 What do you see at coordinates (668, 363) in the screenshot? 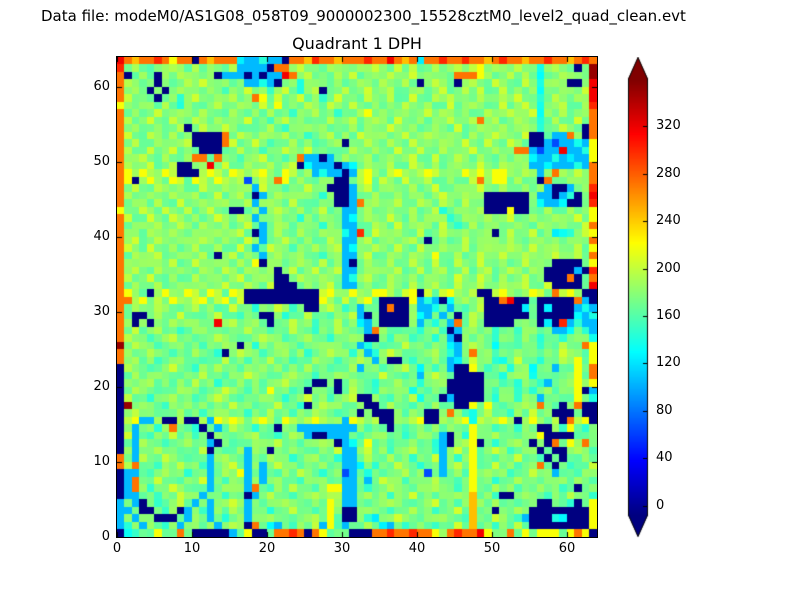
I see `colorbar-tick-label: 120` at bounding box center [668, 363].